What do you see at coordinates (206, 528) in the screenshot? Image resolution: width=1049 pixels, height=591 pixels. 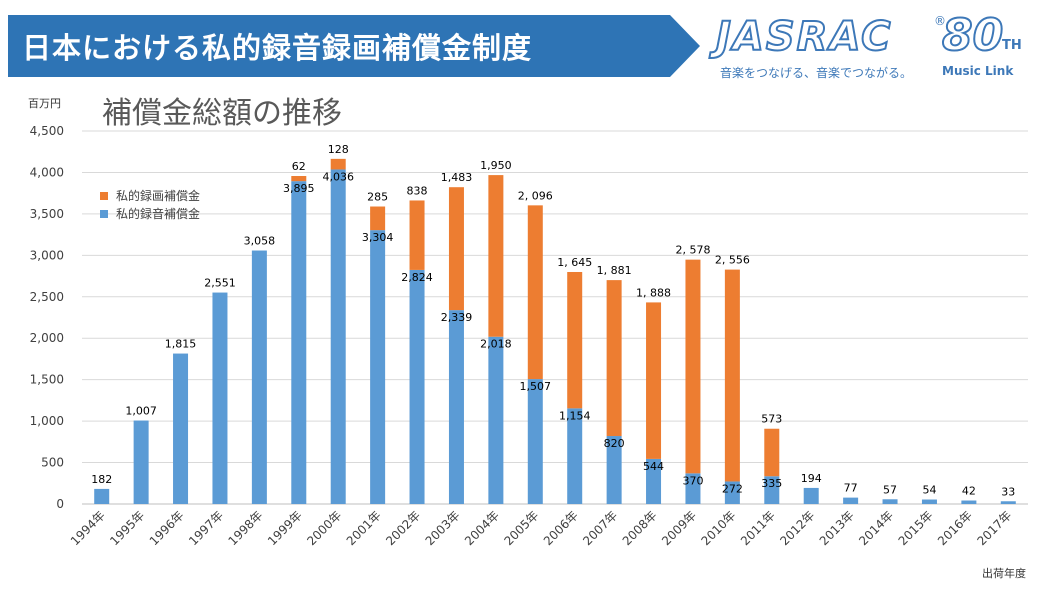 I see `x-tick-label: 1997年` at bounding box center [206, 528].